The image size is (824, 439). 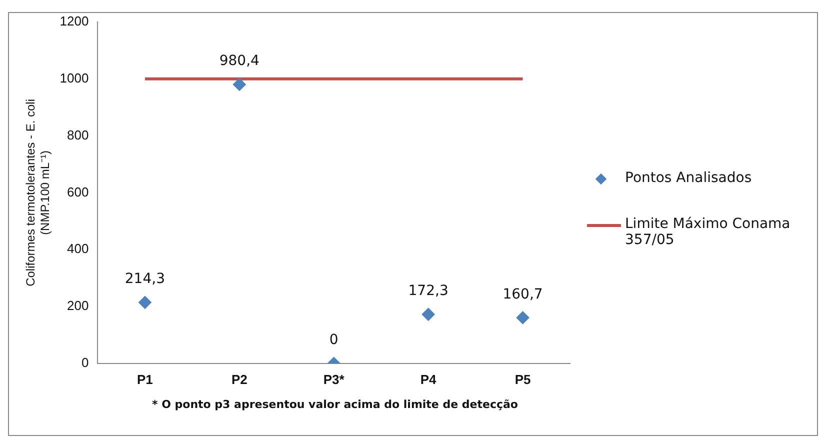 I want to click on y-axis-title: Coliformes termotolerantes - E. coli (NMP.100 mL⁻¹), so click(x=38, y=192).